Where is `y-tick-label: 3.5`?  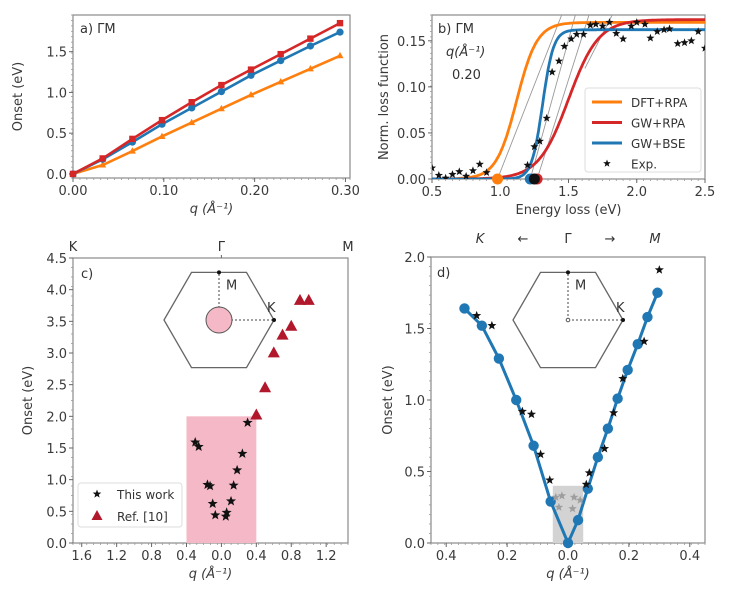 y-tick-label: 3.5 is located at coordinates (56, 322).